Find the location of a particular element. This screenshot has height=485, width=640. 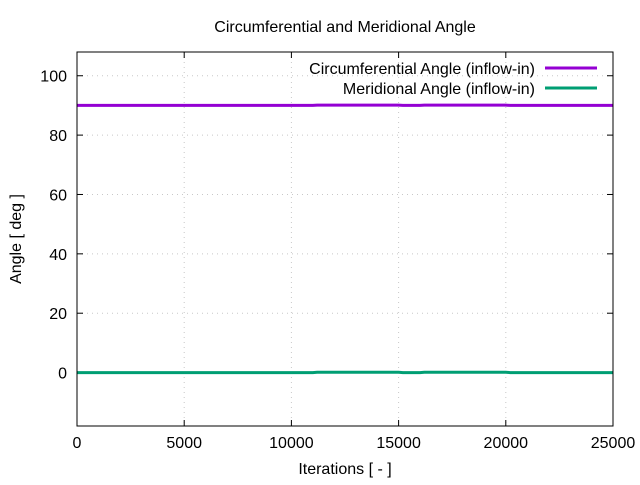

y-axis-title: Angle [ deg ] is located at coordinates (16, 239).